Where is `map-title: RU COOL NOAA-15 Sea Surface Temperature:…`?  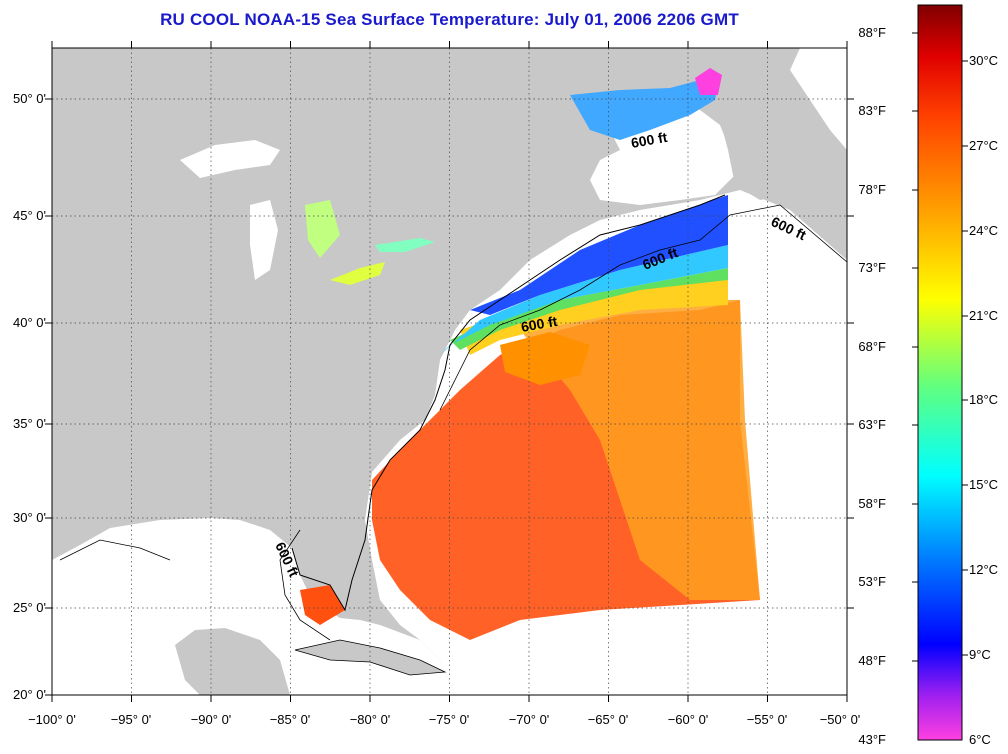 map-title: RU COOL NOAA-15 Sea Surface Temperature:… is located at coordinates (449, 19).